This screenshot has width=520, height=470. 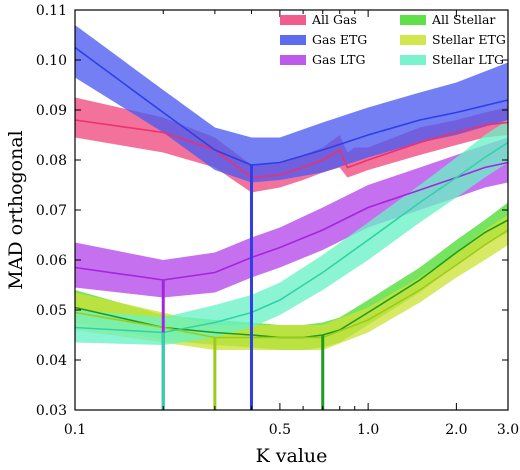 What do you see at coordinates (51, 11) in the screenshot?
I see `y-tick-label: 0.11` at bounding box center [51, 11].